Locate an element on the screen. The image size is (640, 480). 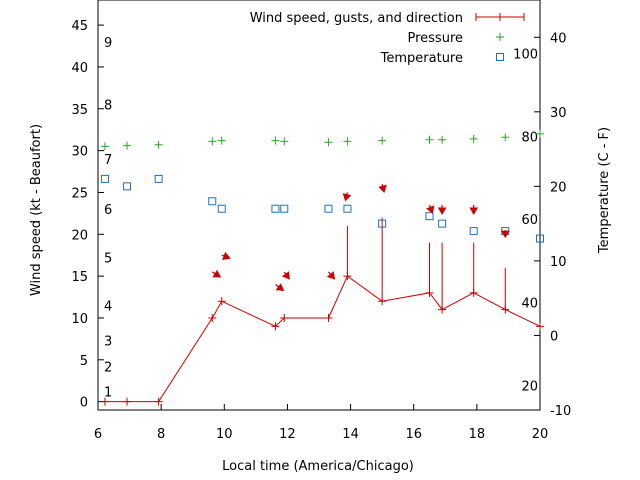
beaufort-label: 4 is located at coordinates (108, 306).